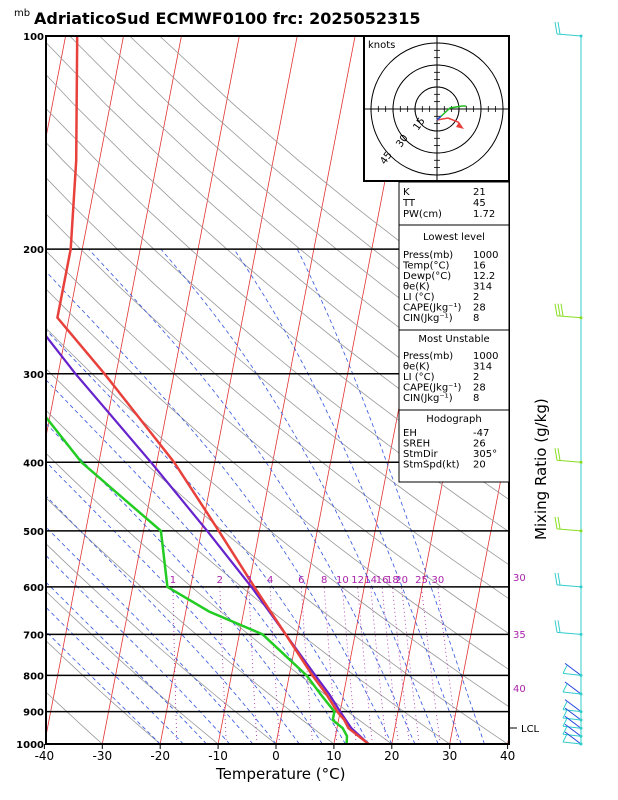 The image size is (618, 800). What do you see at coordinates (428, 255) in the screenshot?
I see `lowest-level-label: Press(mb)` at bounding box center [428, 255].